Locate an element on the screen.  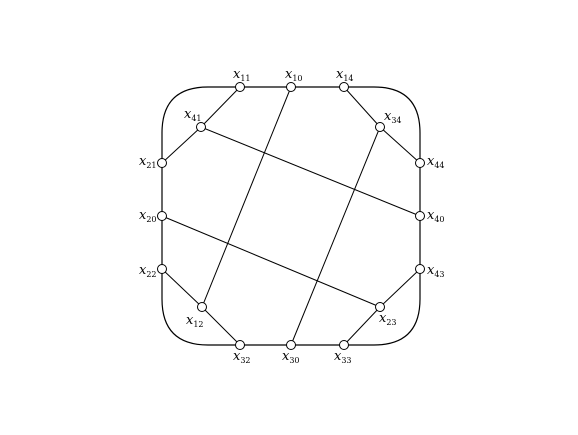
node-label-x23: x23 is located at coordinates (388, 319).